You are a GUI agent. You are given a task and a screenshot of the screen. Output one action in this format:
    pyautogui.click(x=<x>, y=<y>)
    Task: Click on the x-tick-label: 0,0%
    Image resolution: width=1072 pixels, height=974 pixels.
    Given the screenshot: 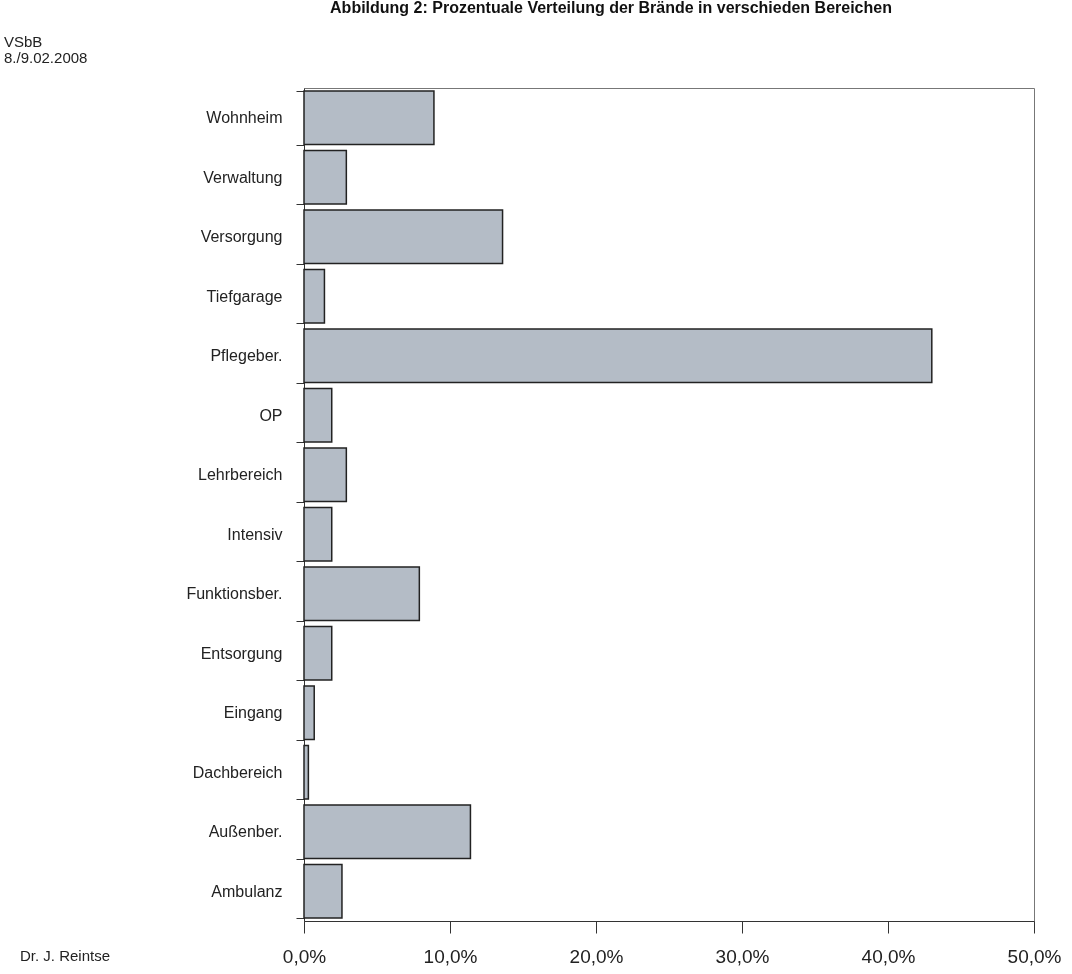 What is the action you would take?
    pyautogui.click(x=304, y=956)
    